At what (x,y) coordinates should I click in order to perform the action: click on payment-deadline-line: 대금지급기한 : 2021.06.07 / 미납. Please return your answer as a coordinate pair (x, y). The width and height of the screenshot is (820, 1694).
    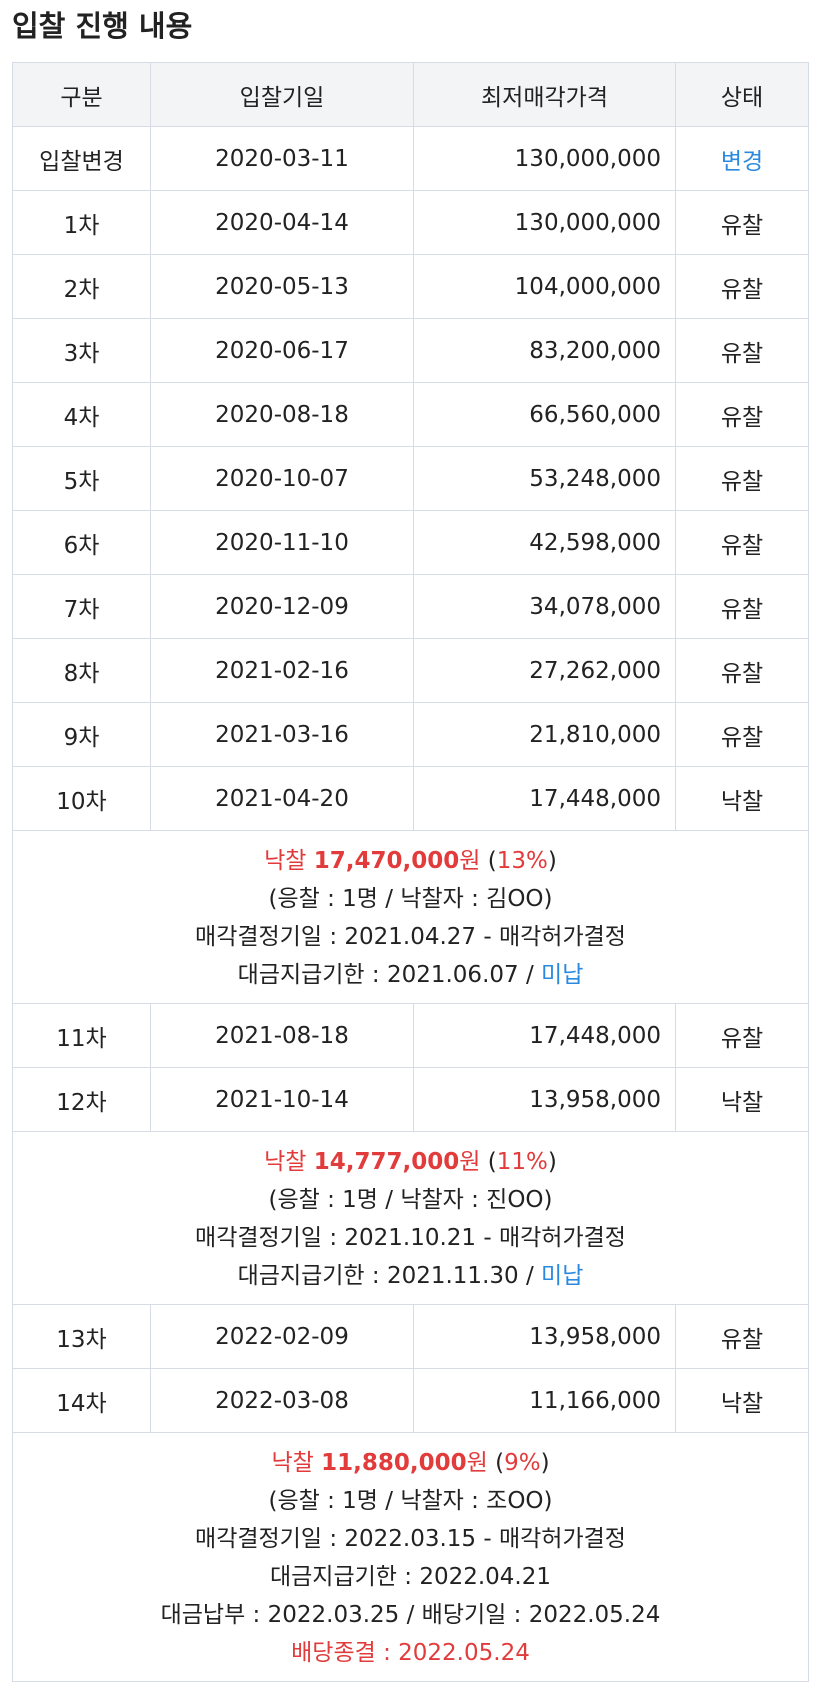
    Looking at the image, I should click on (410, 975).